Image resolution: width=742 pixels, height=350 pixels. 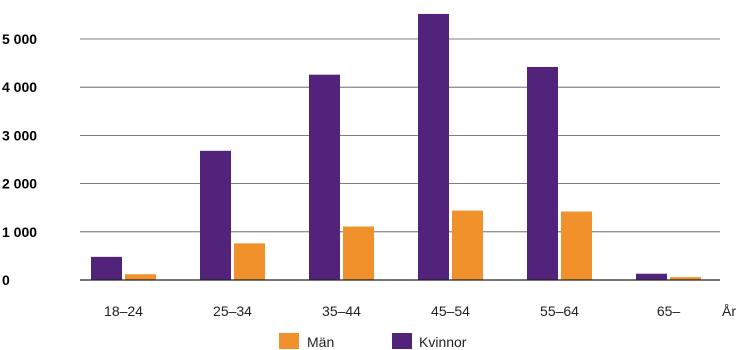 I want to click on y-tick-label: 4 000, so click(x=19, y=87).